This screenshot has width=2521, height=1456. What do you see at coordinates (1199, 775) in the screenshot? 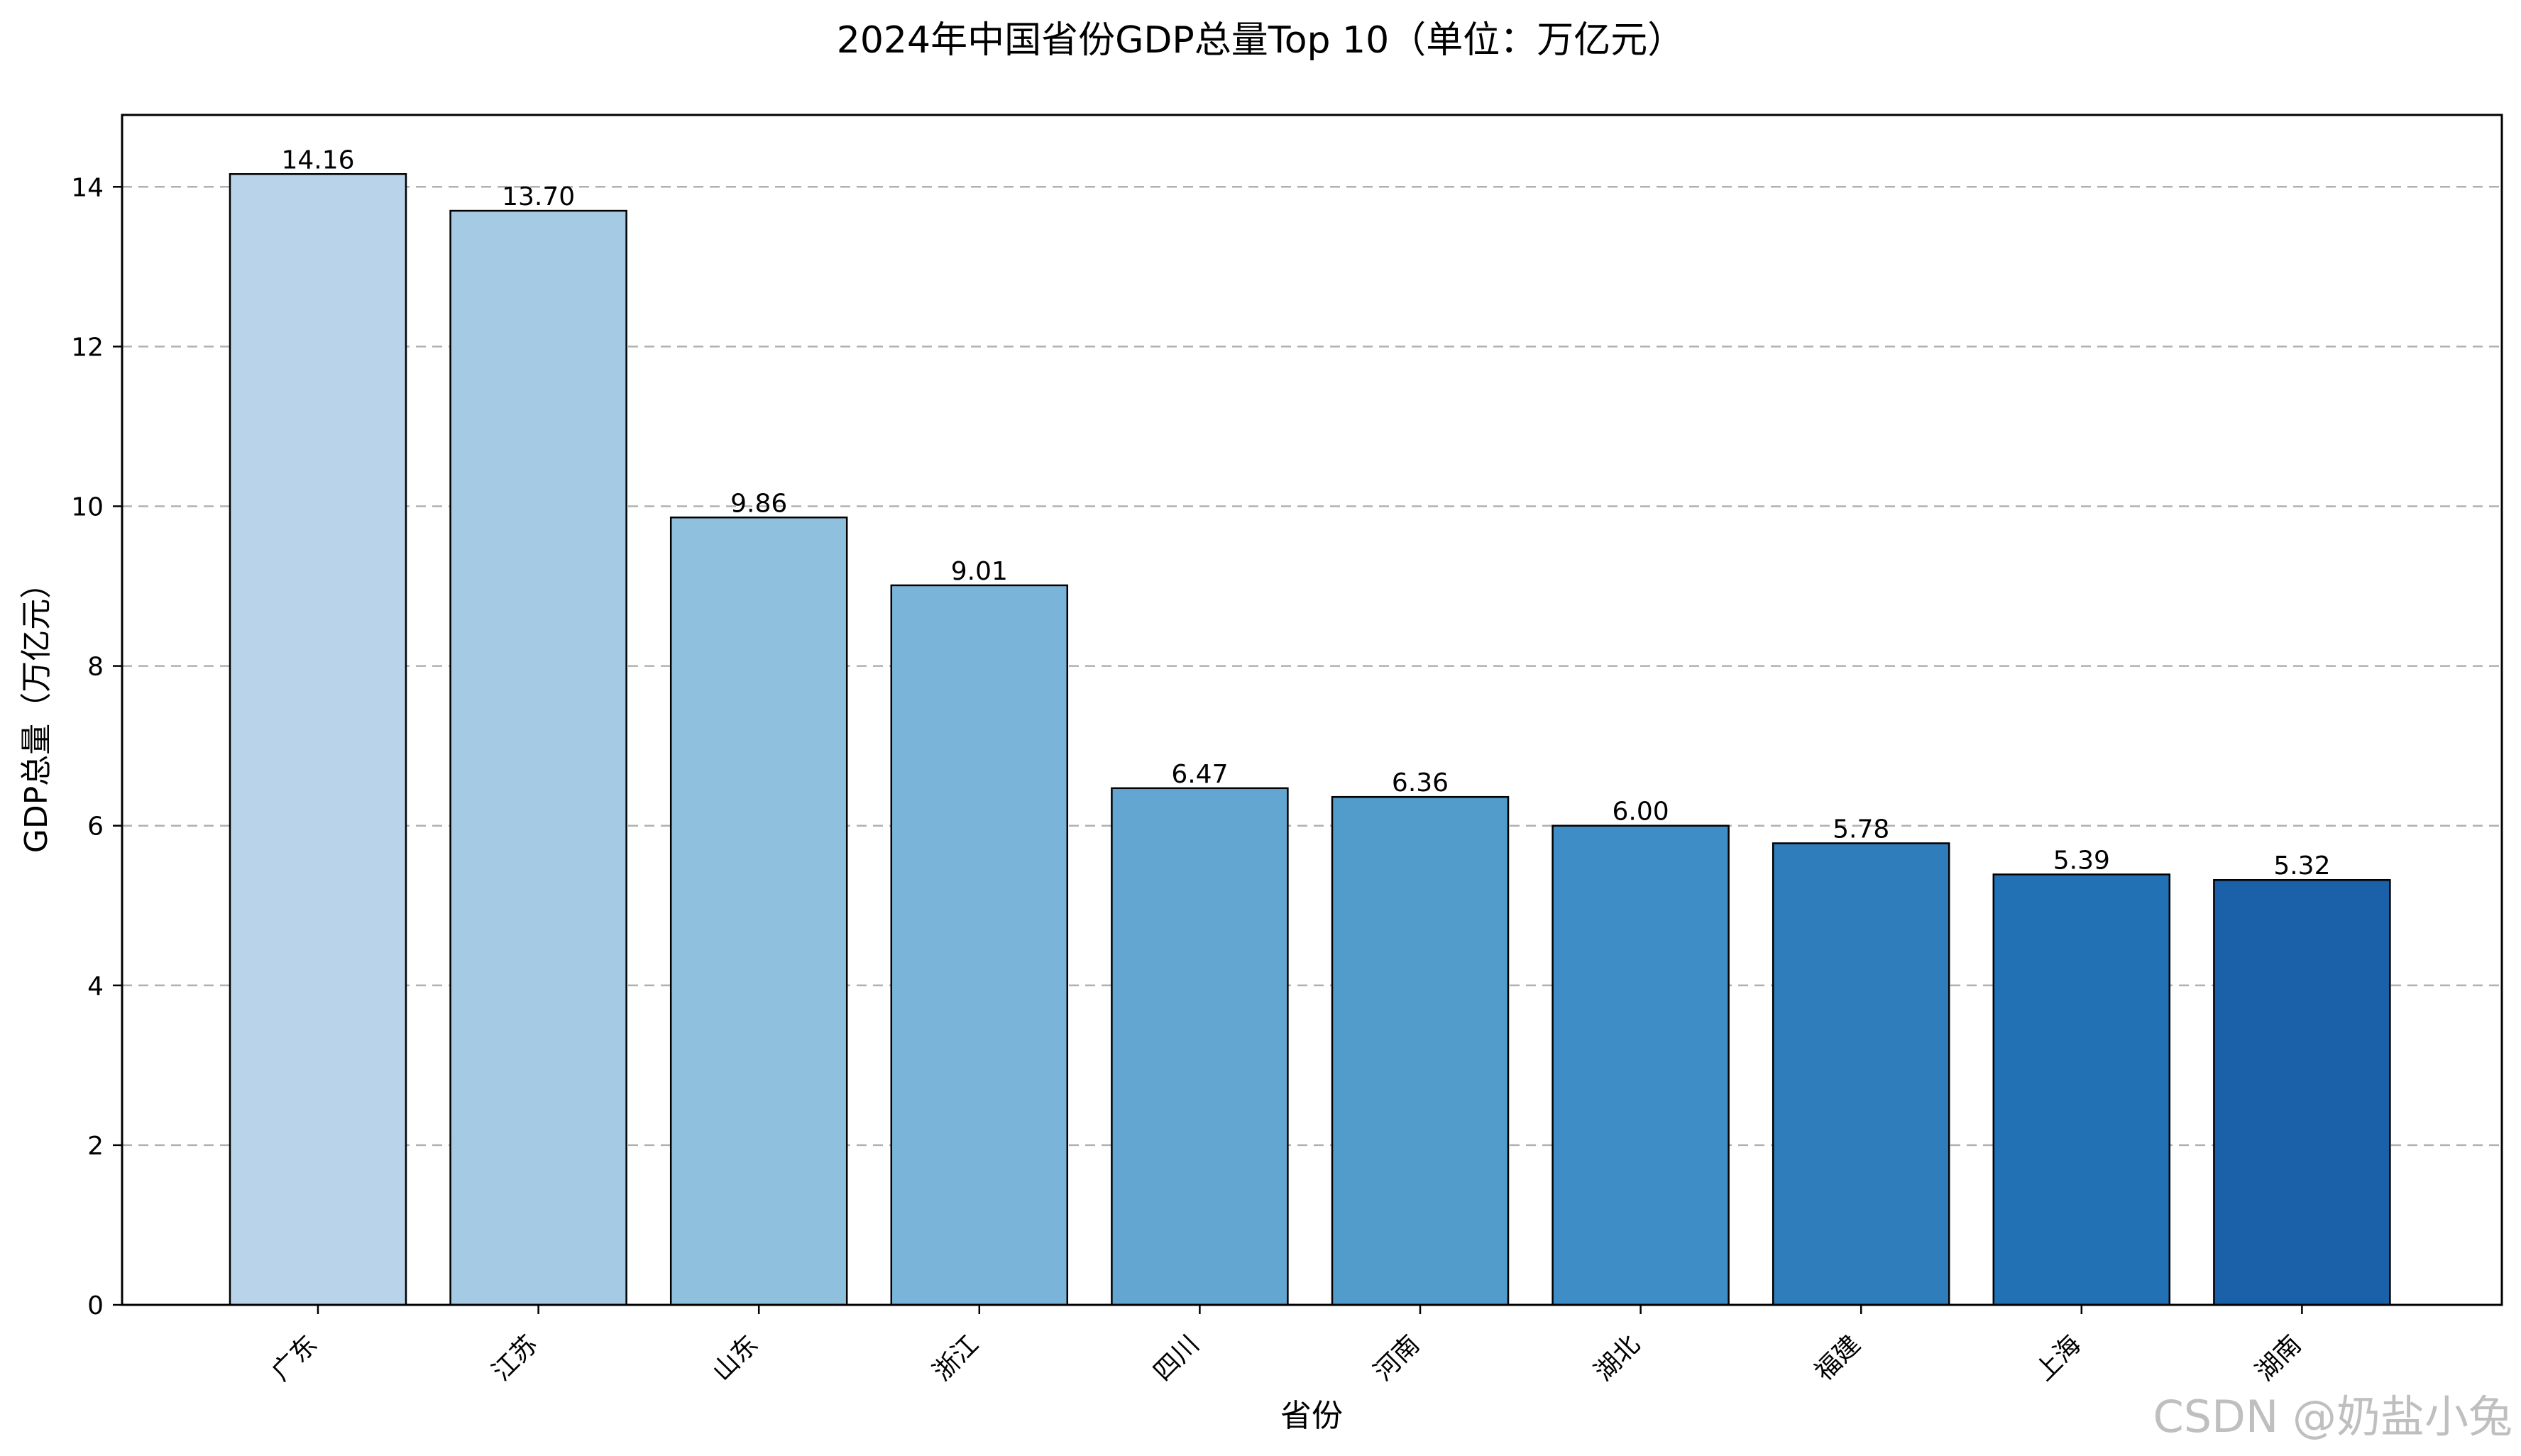
I see `data-label-4: 6.47` at bounding box center [1199, 775].